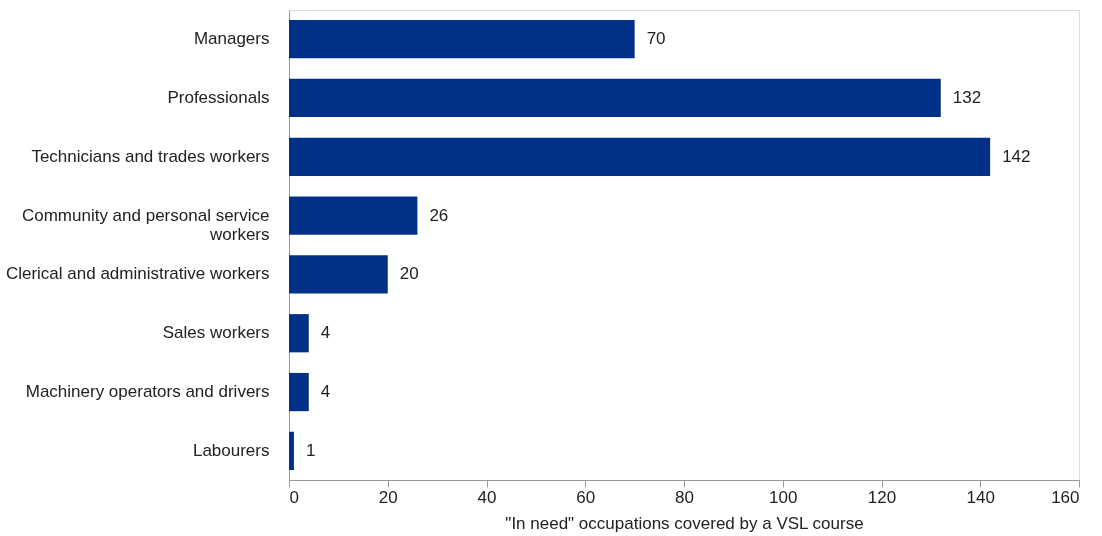  I want to click on data-label: 1, so click(310, 450).